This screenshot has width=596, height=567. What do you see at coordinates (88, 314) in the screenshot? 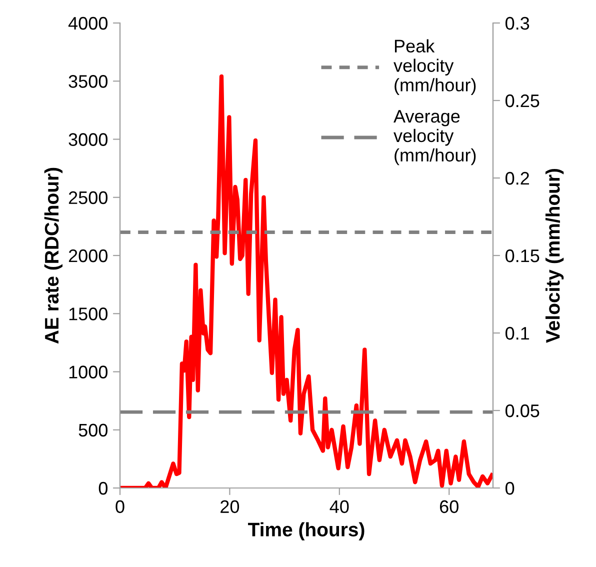
I see `y-tick-label: 1500` at bounding box center [88, 314].